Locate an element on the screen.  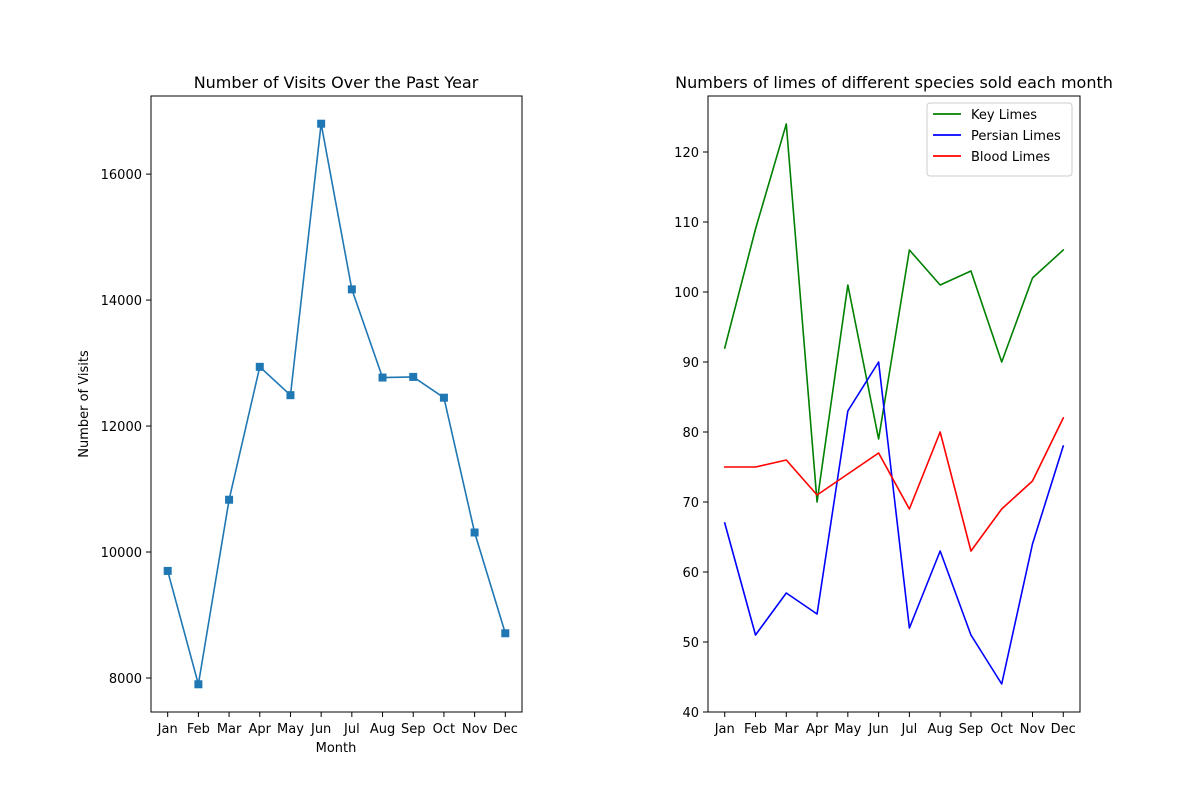
y-tick-label-12000: 12000 is located at coordinates (121, 427).